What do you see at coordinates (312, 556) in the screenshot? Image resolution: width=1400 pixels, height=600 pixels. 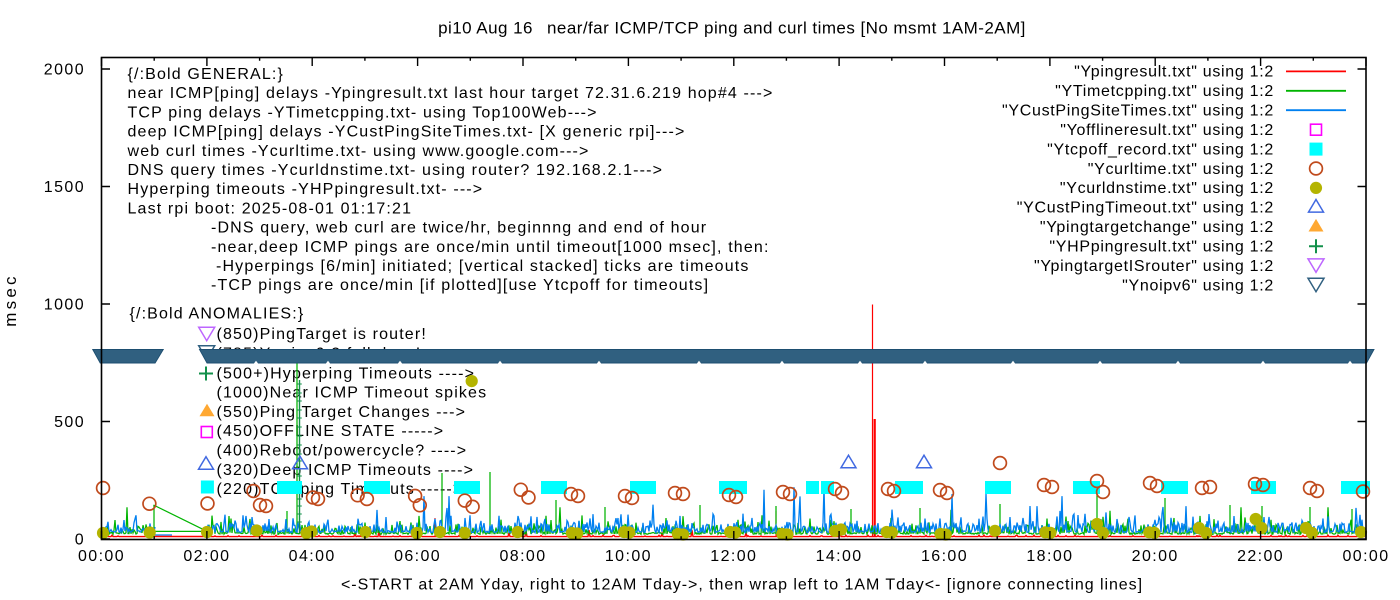 I see `svg-text: 04:00` at bounding box center [312, 556].